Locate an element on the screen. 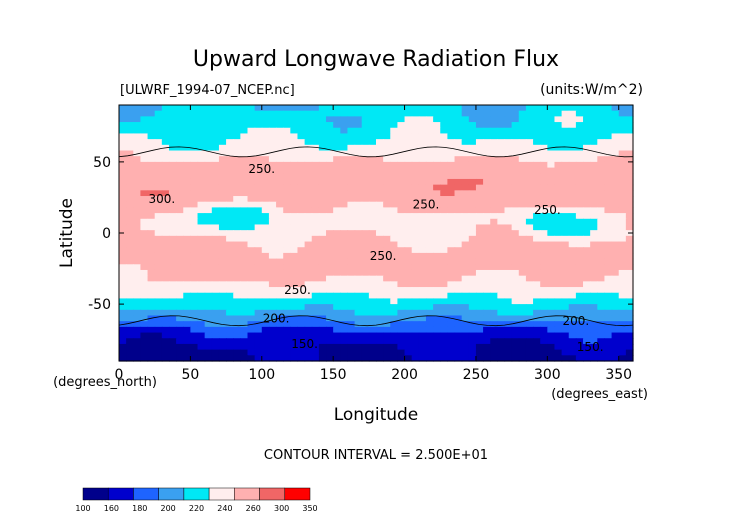  contour-label: 250. is located at coordinates (261, 169).